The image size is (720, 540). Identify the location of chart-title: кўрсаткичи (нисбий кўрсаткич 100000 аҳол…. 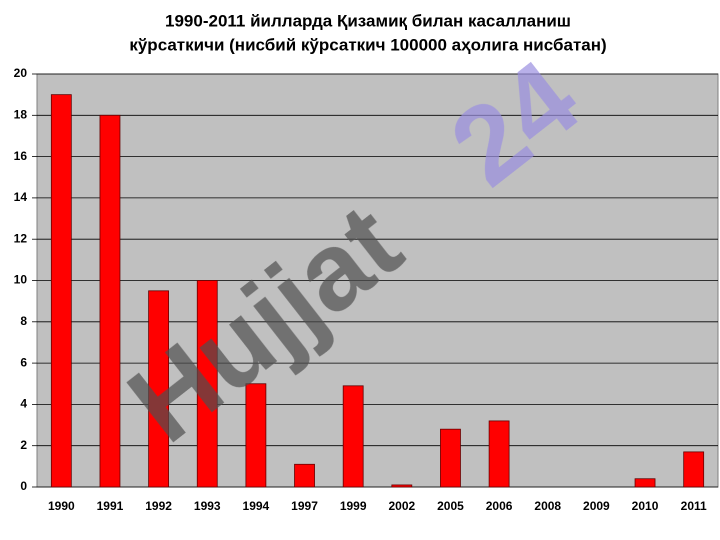
(367, 44).